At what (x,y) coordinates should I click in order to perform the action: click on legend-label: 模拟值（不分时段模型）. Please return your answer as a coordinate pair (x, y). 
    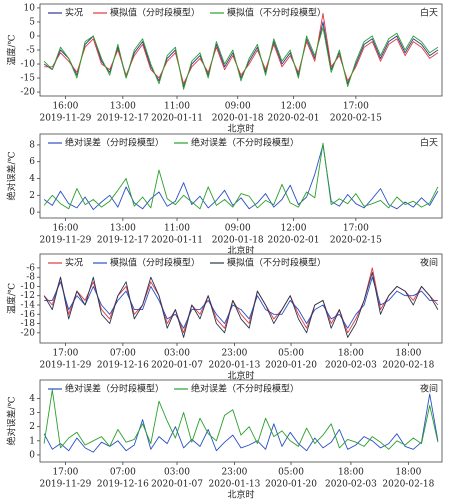
    Looking at the image, I should click on (276, 13).